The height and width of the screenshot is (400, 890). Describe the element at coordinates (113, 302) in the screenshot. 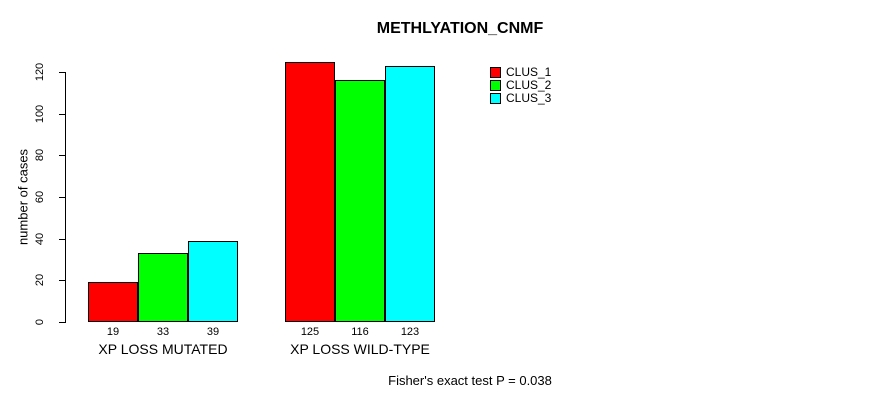

I see `bar-clus_1-mutated` at that location.